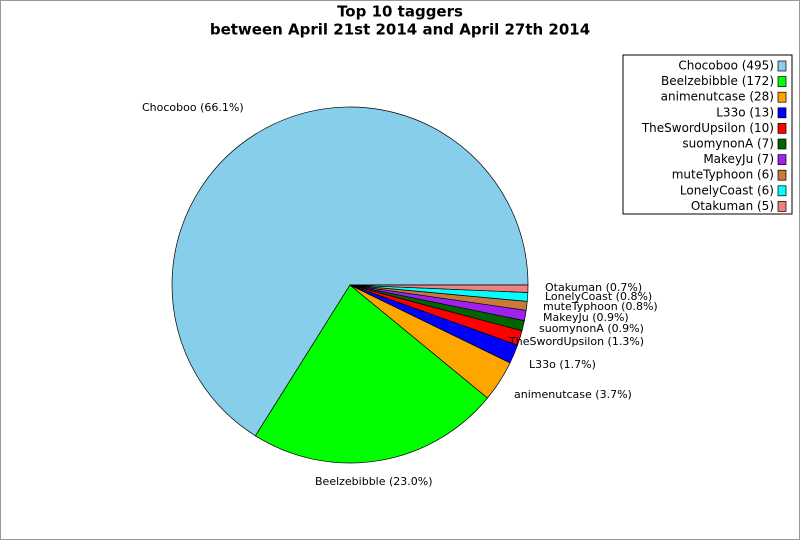 This screenshot has height=540, width=800. I want to click on slice-label: animenutcase (3.7%), so click(573, 394).